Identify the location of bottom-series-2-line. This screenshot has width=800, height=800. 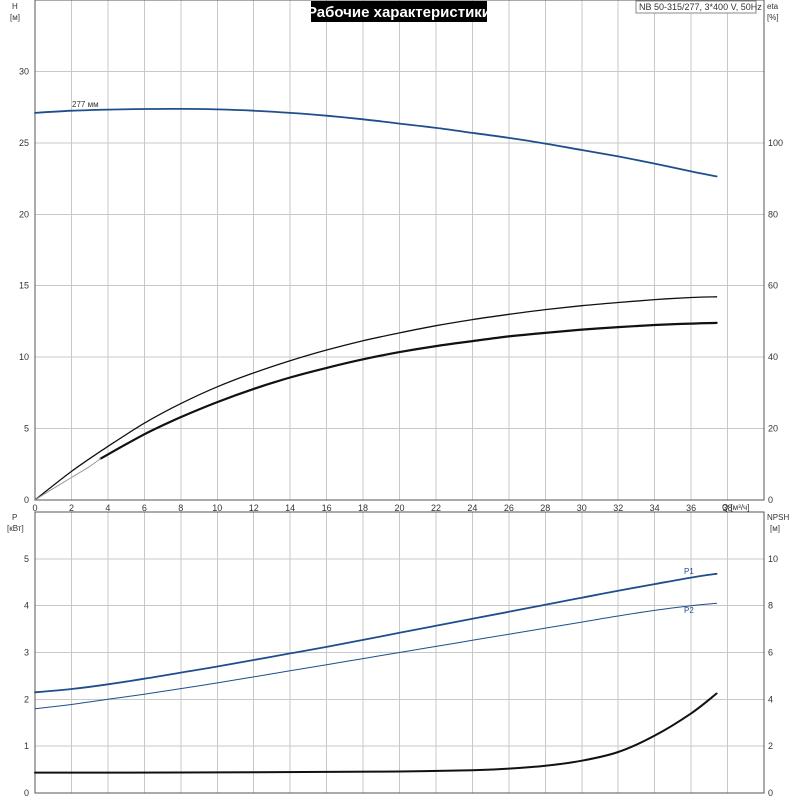
(376, 733).